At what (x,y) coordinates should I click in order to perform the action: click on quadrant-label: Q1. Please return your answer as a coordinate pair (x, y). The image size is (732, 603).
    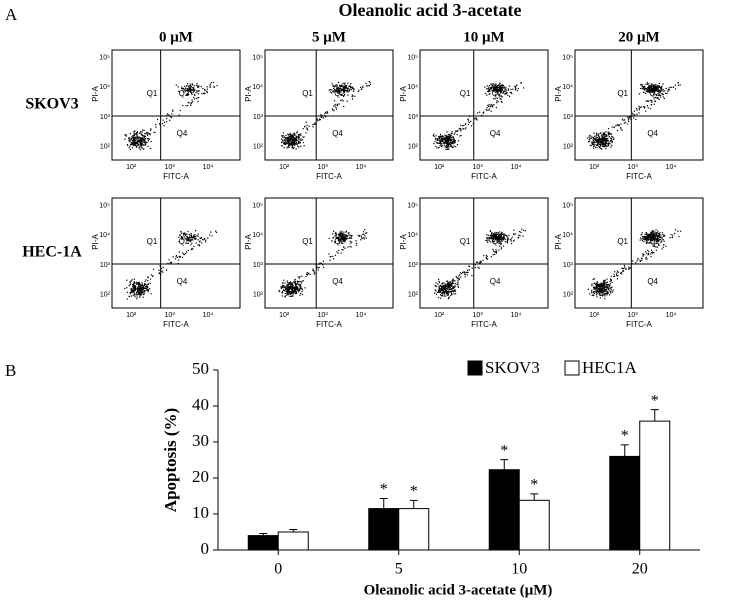
    Looking at the image, I should click on (622, 241).